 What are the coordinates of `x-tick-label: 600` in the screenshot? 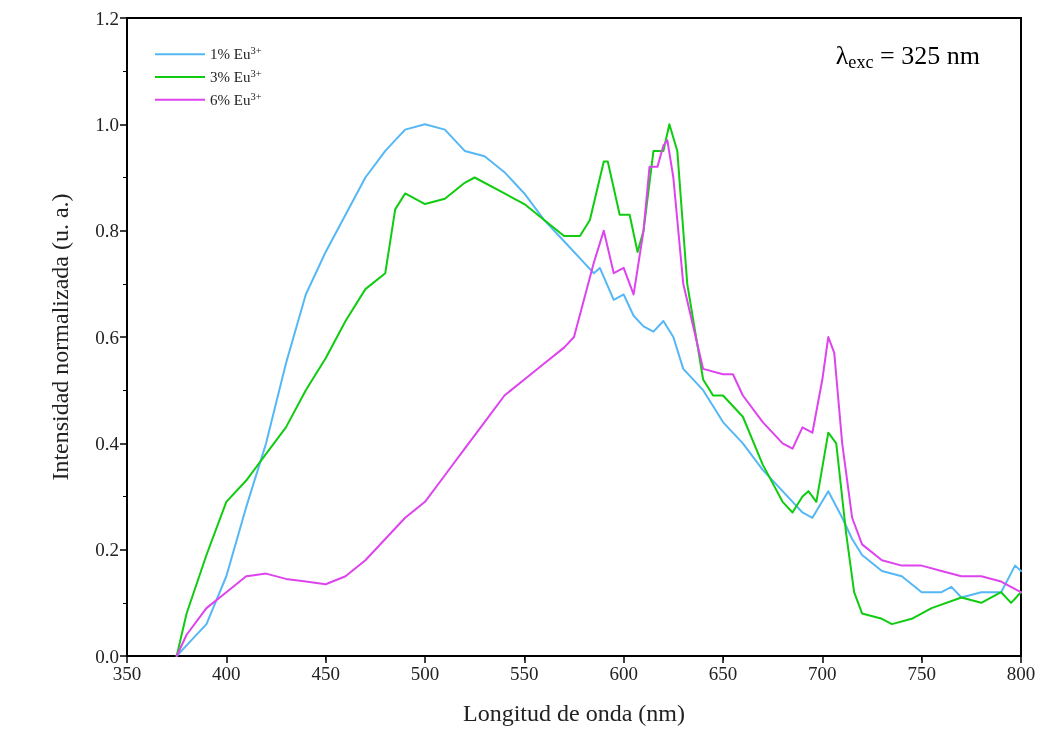 It's located at (623, 673).